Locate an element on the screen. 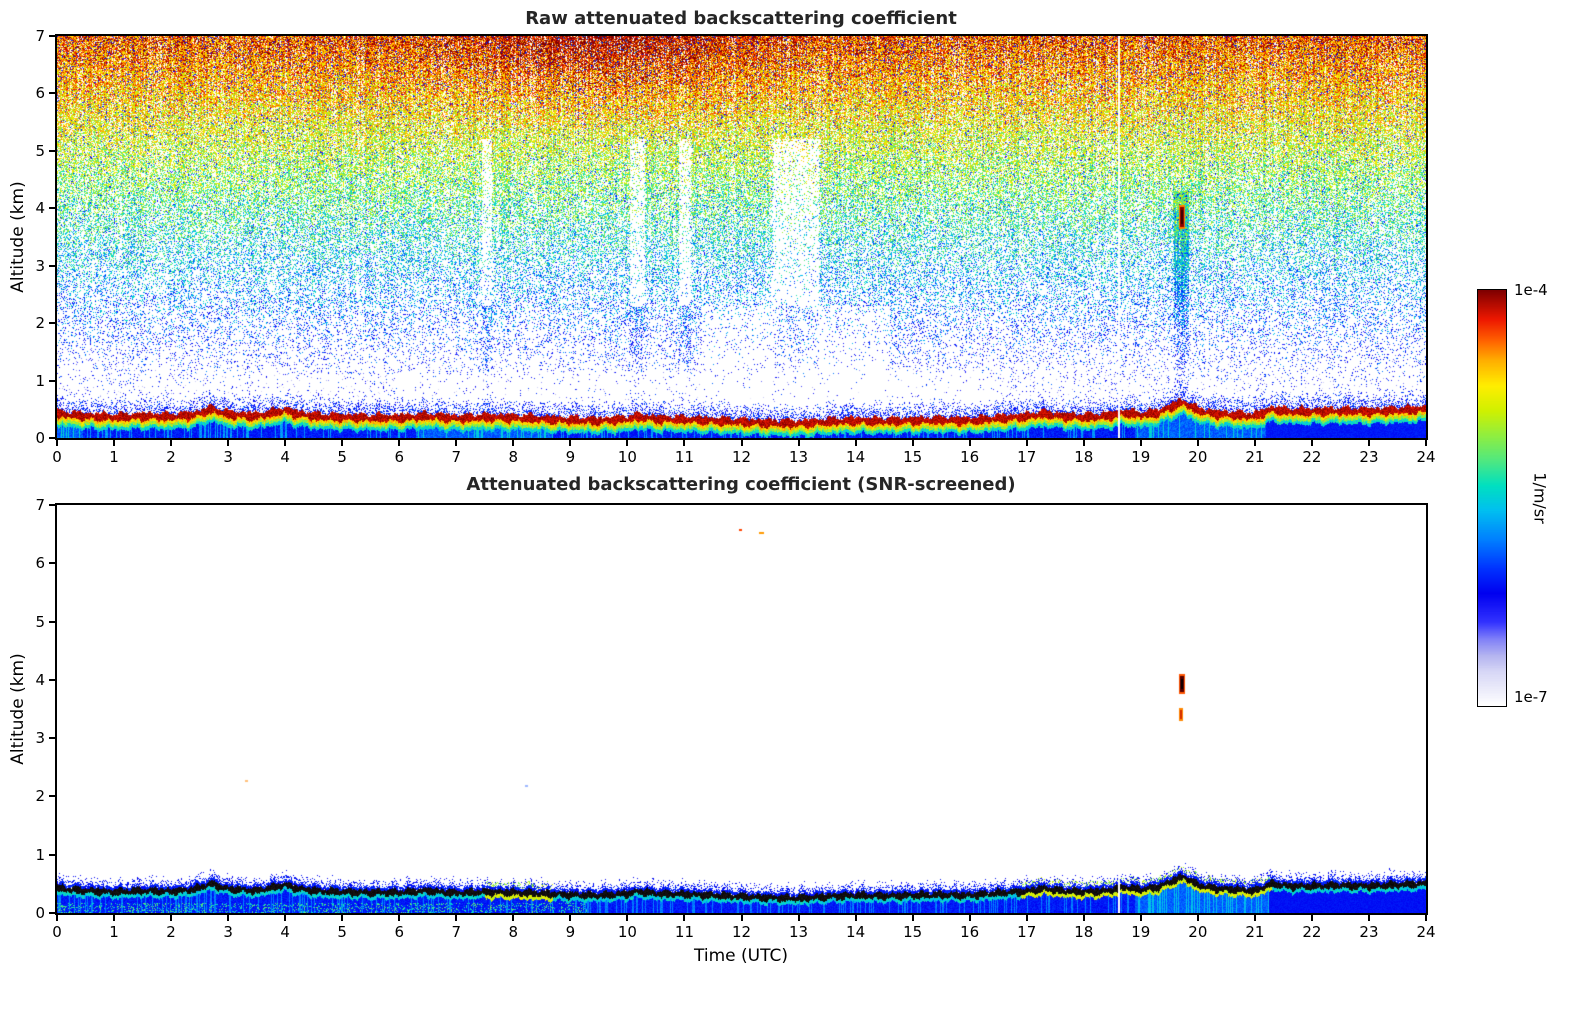  y-tick-label: 3 is located at coordinates (40, 265).